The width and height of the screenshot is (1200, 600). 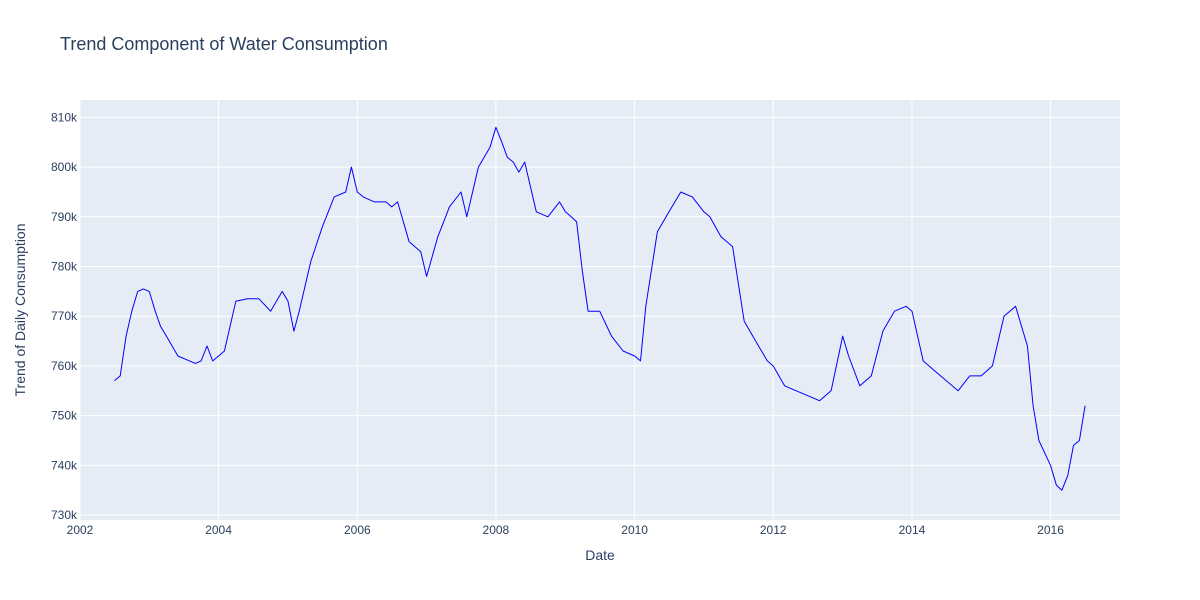 What do you see at coordinates (64, 465) in the screenshot?
I see `y-tick-label: 740k` at bounding box center [64, 465].